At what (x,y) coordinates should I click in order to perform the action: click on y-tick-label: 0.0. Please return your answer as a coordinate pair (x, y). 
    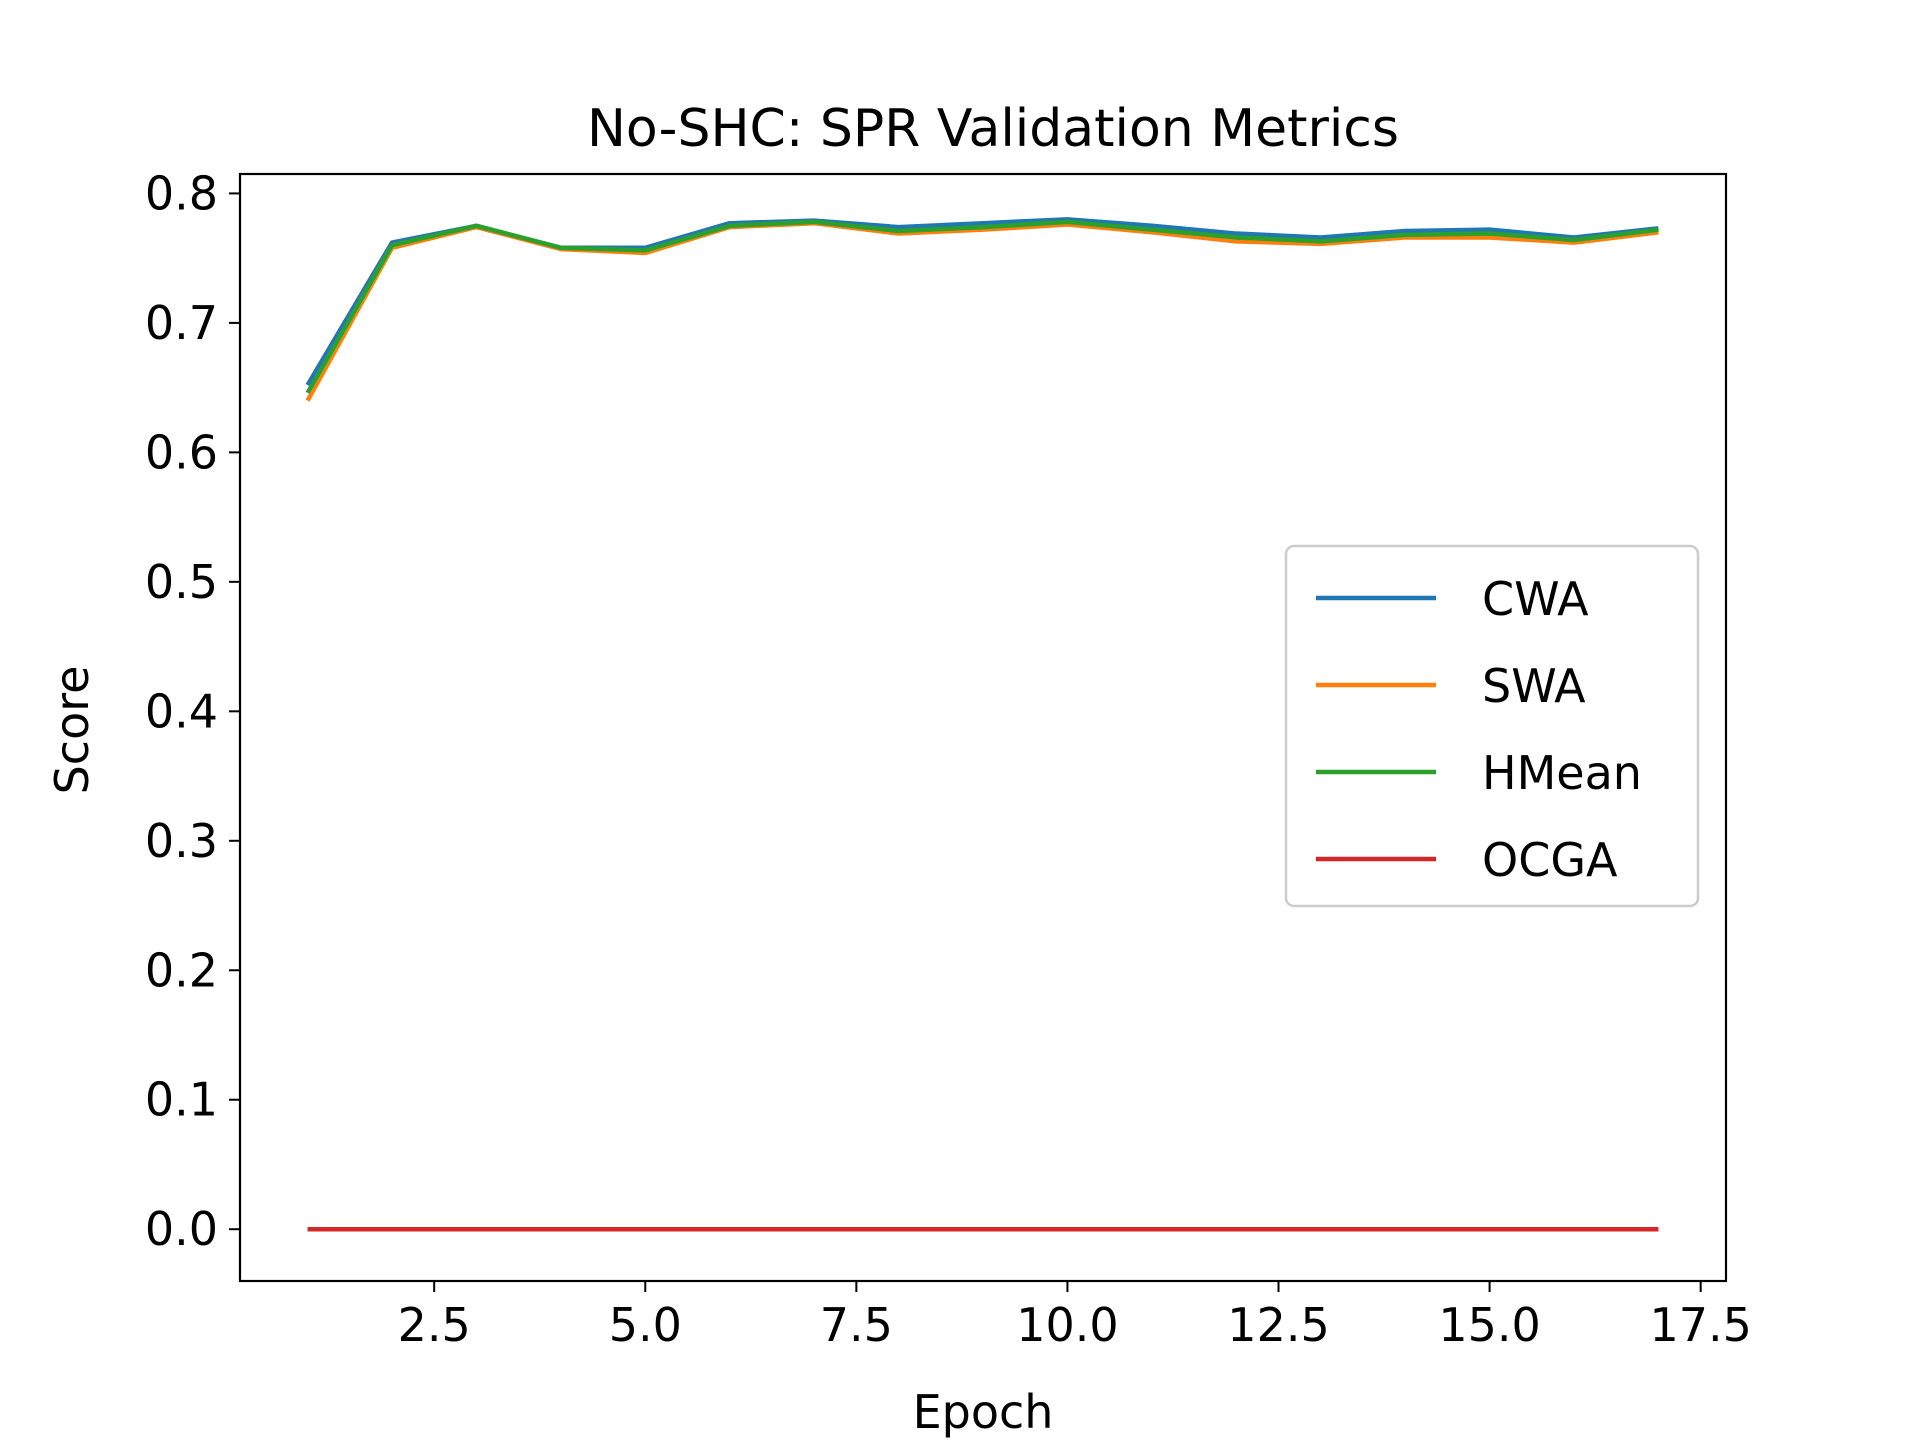
    Looking at the image, I should click on (181, 1229).